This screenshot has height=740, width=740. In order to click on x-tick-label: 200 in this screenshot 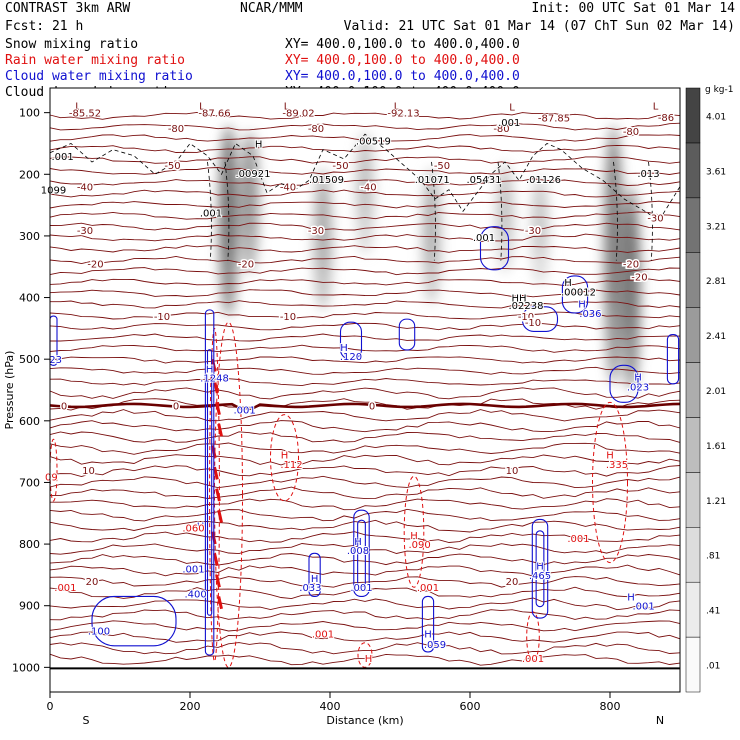, I will do `click(190, 706)`.